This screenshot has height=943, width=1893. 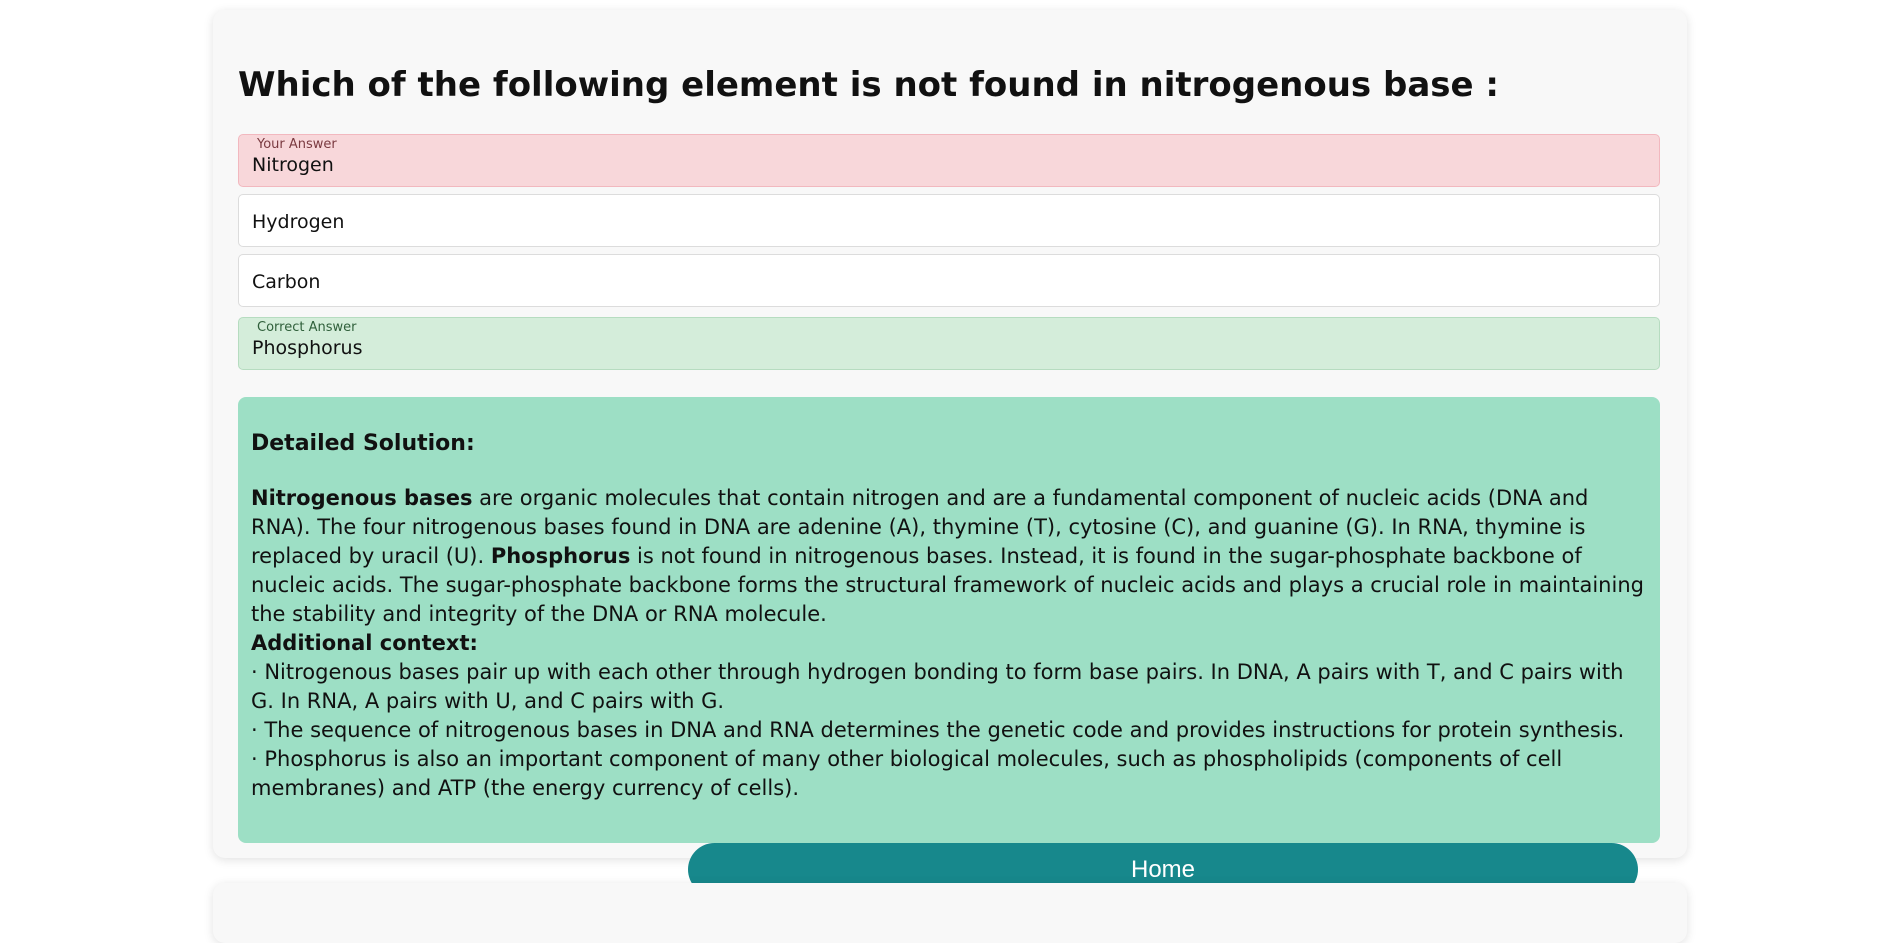 What do you see at coordinates (949, 160) in the screenshot?
I see `option-your-answer: Your Answer Nitrogen` at bounding box center [949, 160].